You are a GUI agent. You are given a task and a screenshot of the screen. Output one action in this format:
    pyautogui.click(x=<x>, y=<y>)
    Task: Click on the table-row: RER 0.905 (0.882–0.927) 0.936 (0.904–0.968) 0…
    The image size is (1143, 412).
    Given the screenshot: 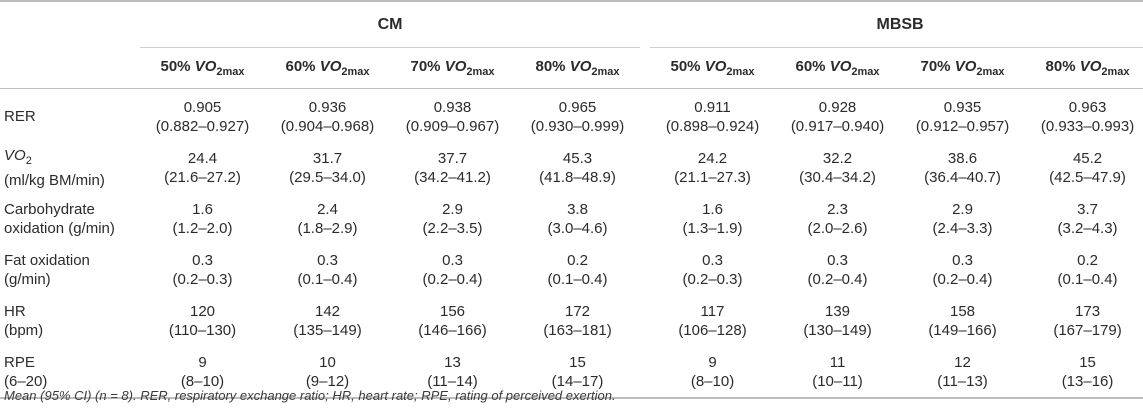 What is the action you would take?
    pyautogui.click(x=571, y=116)
    